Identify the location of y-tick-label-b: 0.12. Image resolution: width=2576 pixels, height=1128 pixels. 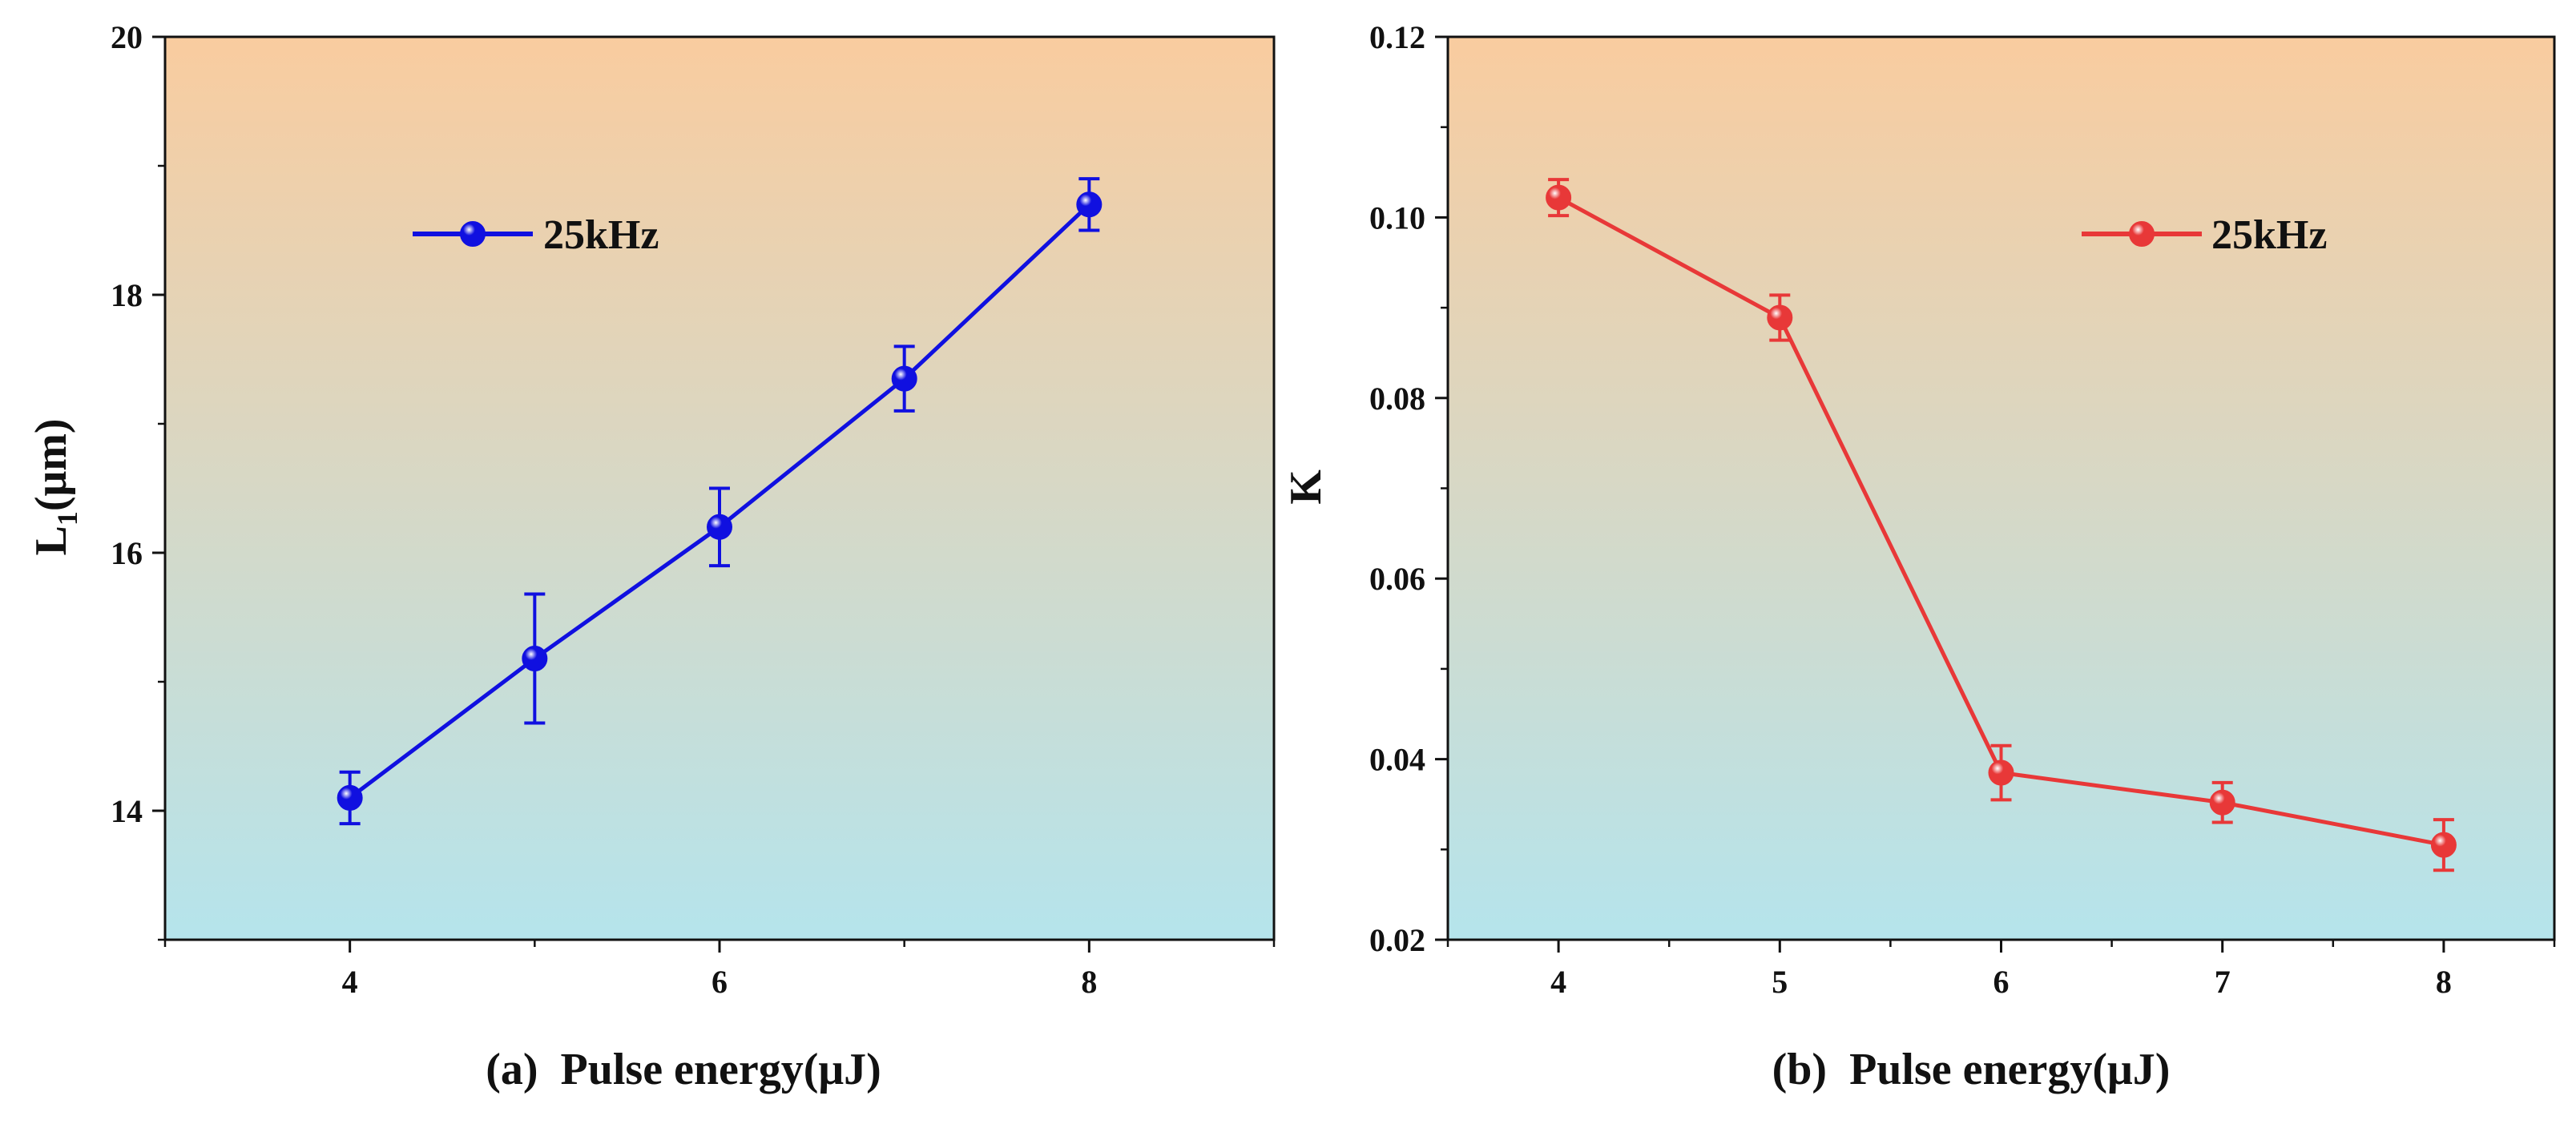
(1397, 37).